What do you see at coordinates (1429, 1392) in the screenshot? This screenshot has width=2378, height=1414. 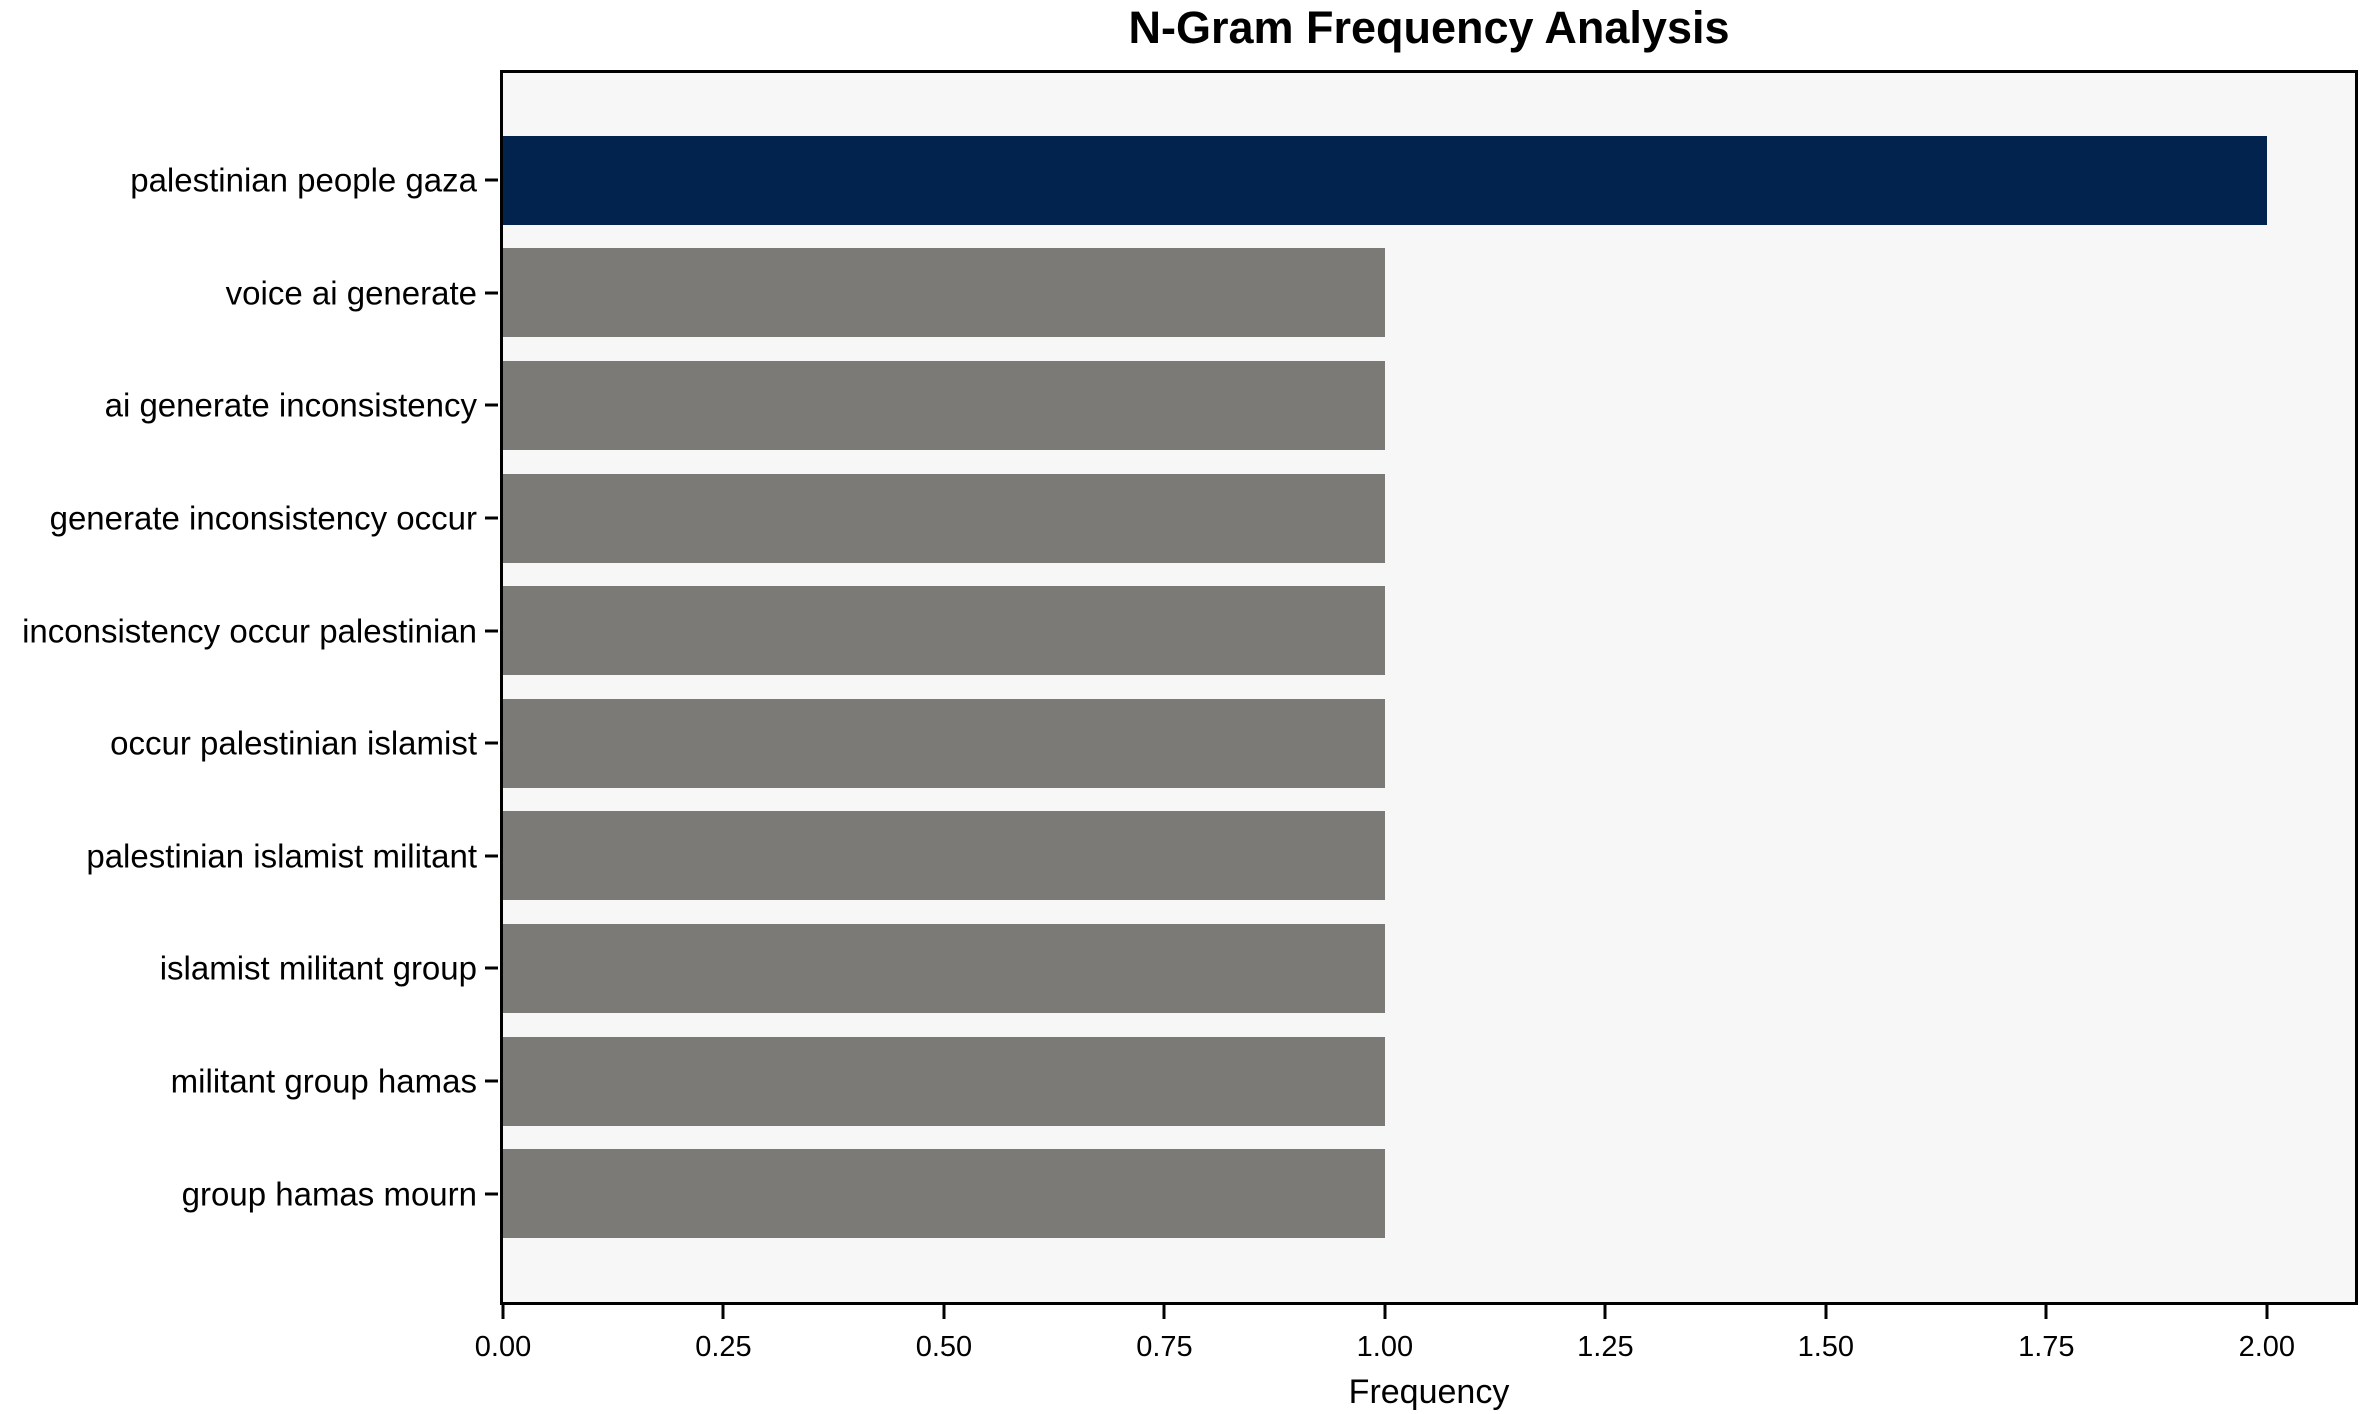 I see `x-axis-label: Frequency` at bounding box center [1429, 1392].